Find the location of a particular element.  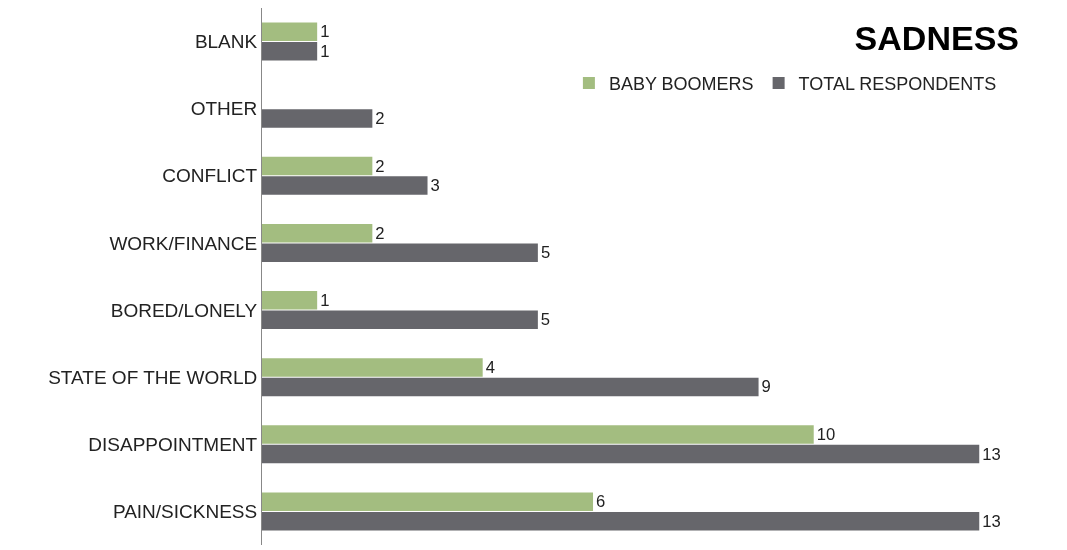

legend-label: TOTAL RESPONDENTS is located at coordinates (897, 83).